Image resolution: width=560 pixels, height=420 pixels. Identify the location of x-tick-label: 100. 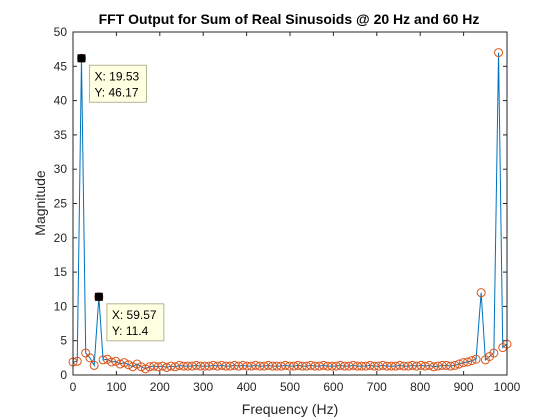
(116, 387).